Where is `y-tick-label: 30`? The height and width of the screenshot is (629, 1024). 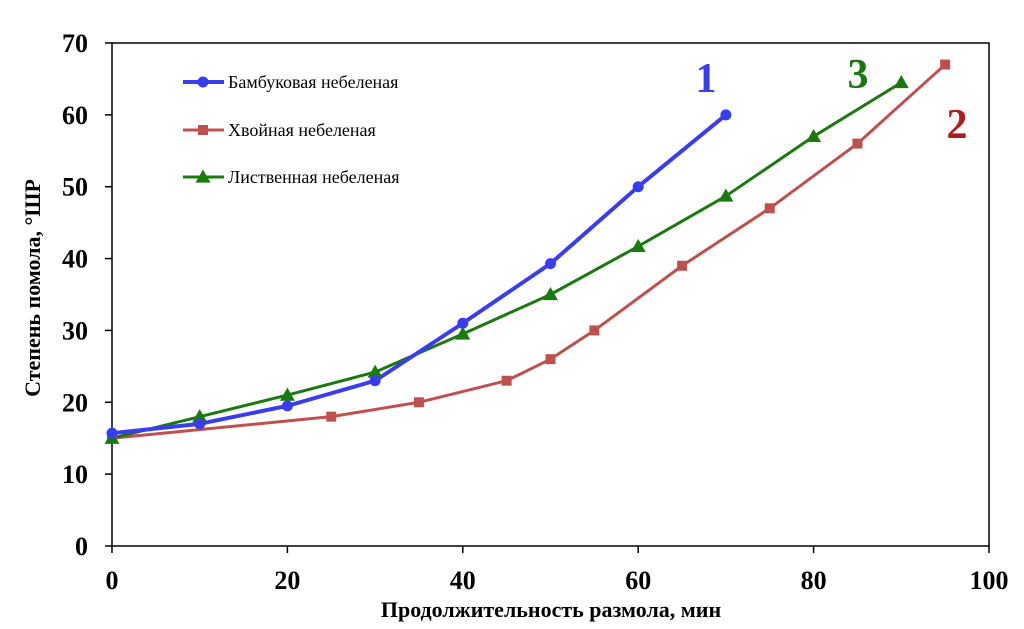
y-tick-label: 30 is located at coordinates (75, 330).